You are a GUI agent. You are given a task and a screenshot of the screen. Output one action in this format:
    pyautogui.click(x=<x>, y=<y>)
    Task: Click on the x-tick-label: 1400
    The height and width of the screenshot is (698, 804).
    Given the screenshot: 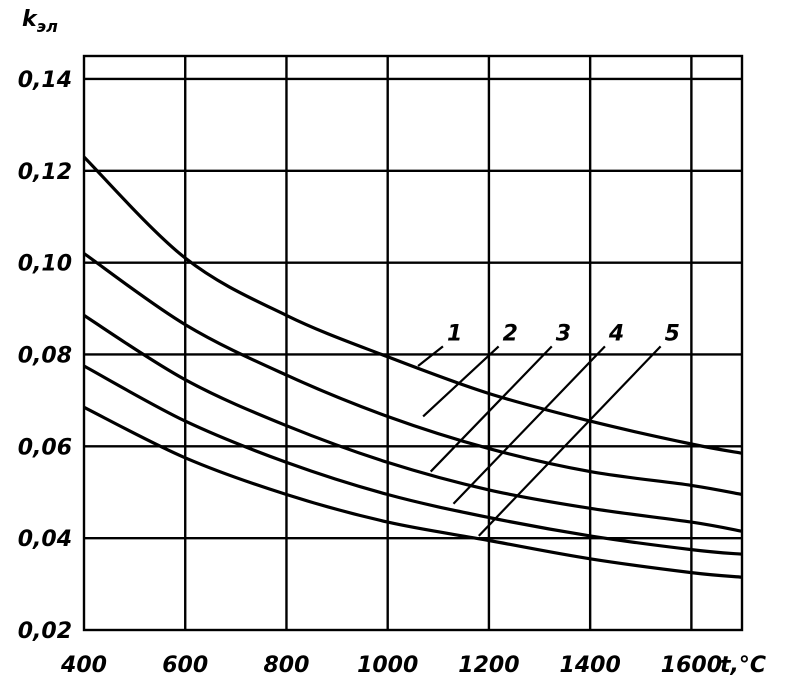 What is the action you would take?
    pyautogui.click(x=590, y=665)
    